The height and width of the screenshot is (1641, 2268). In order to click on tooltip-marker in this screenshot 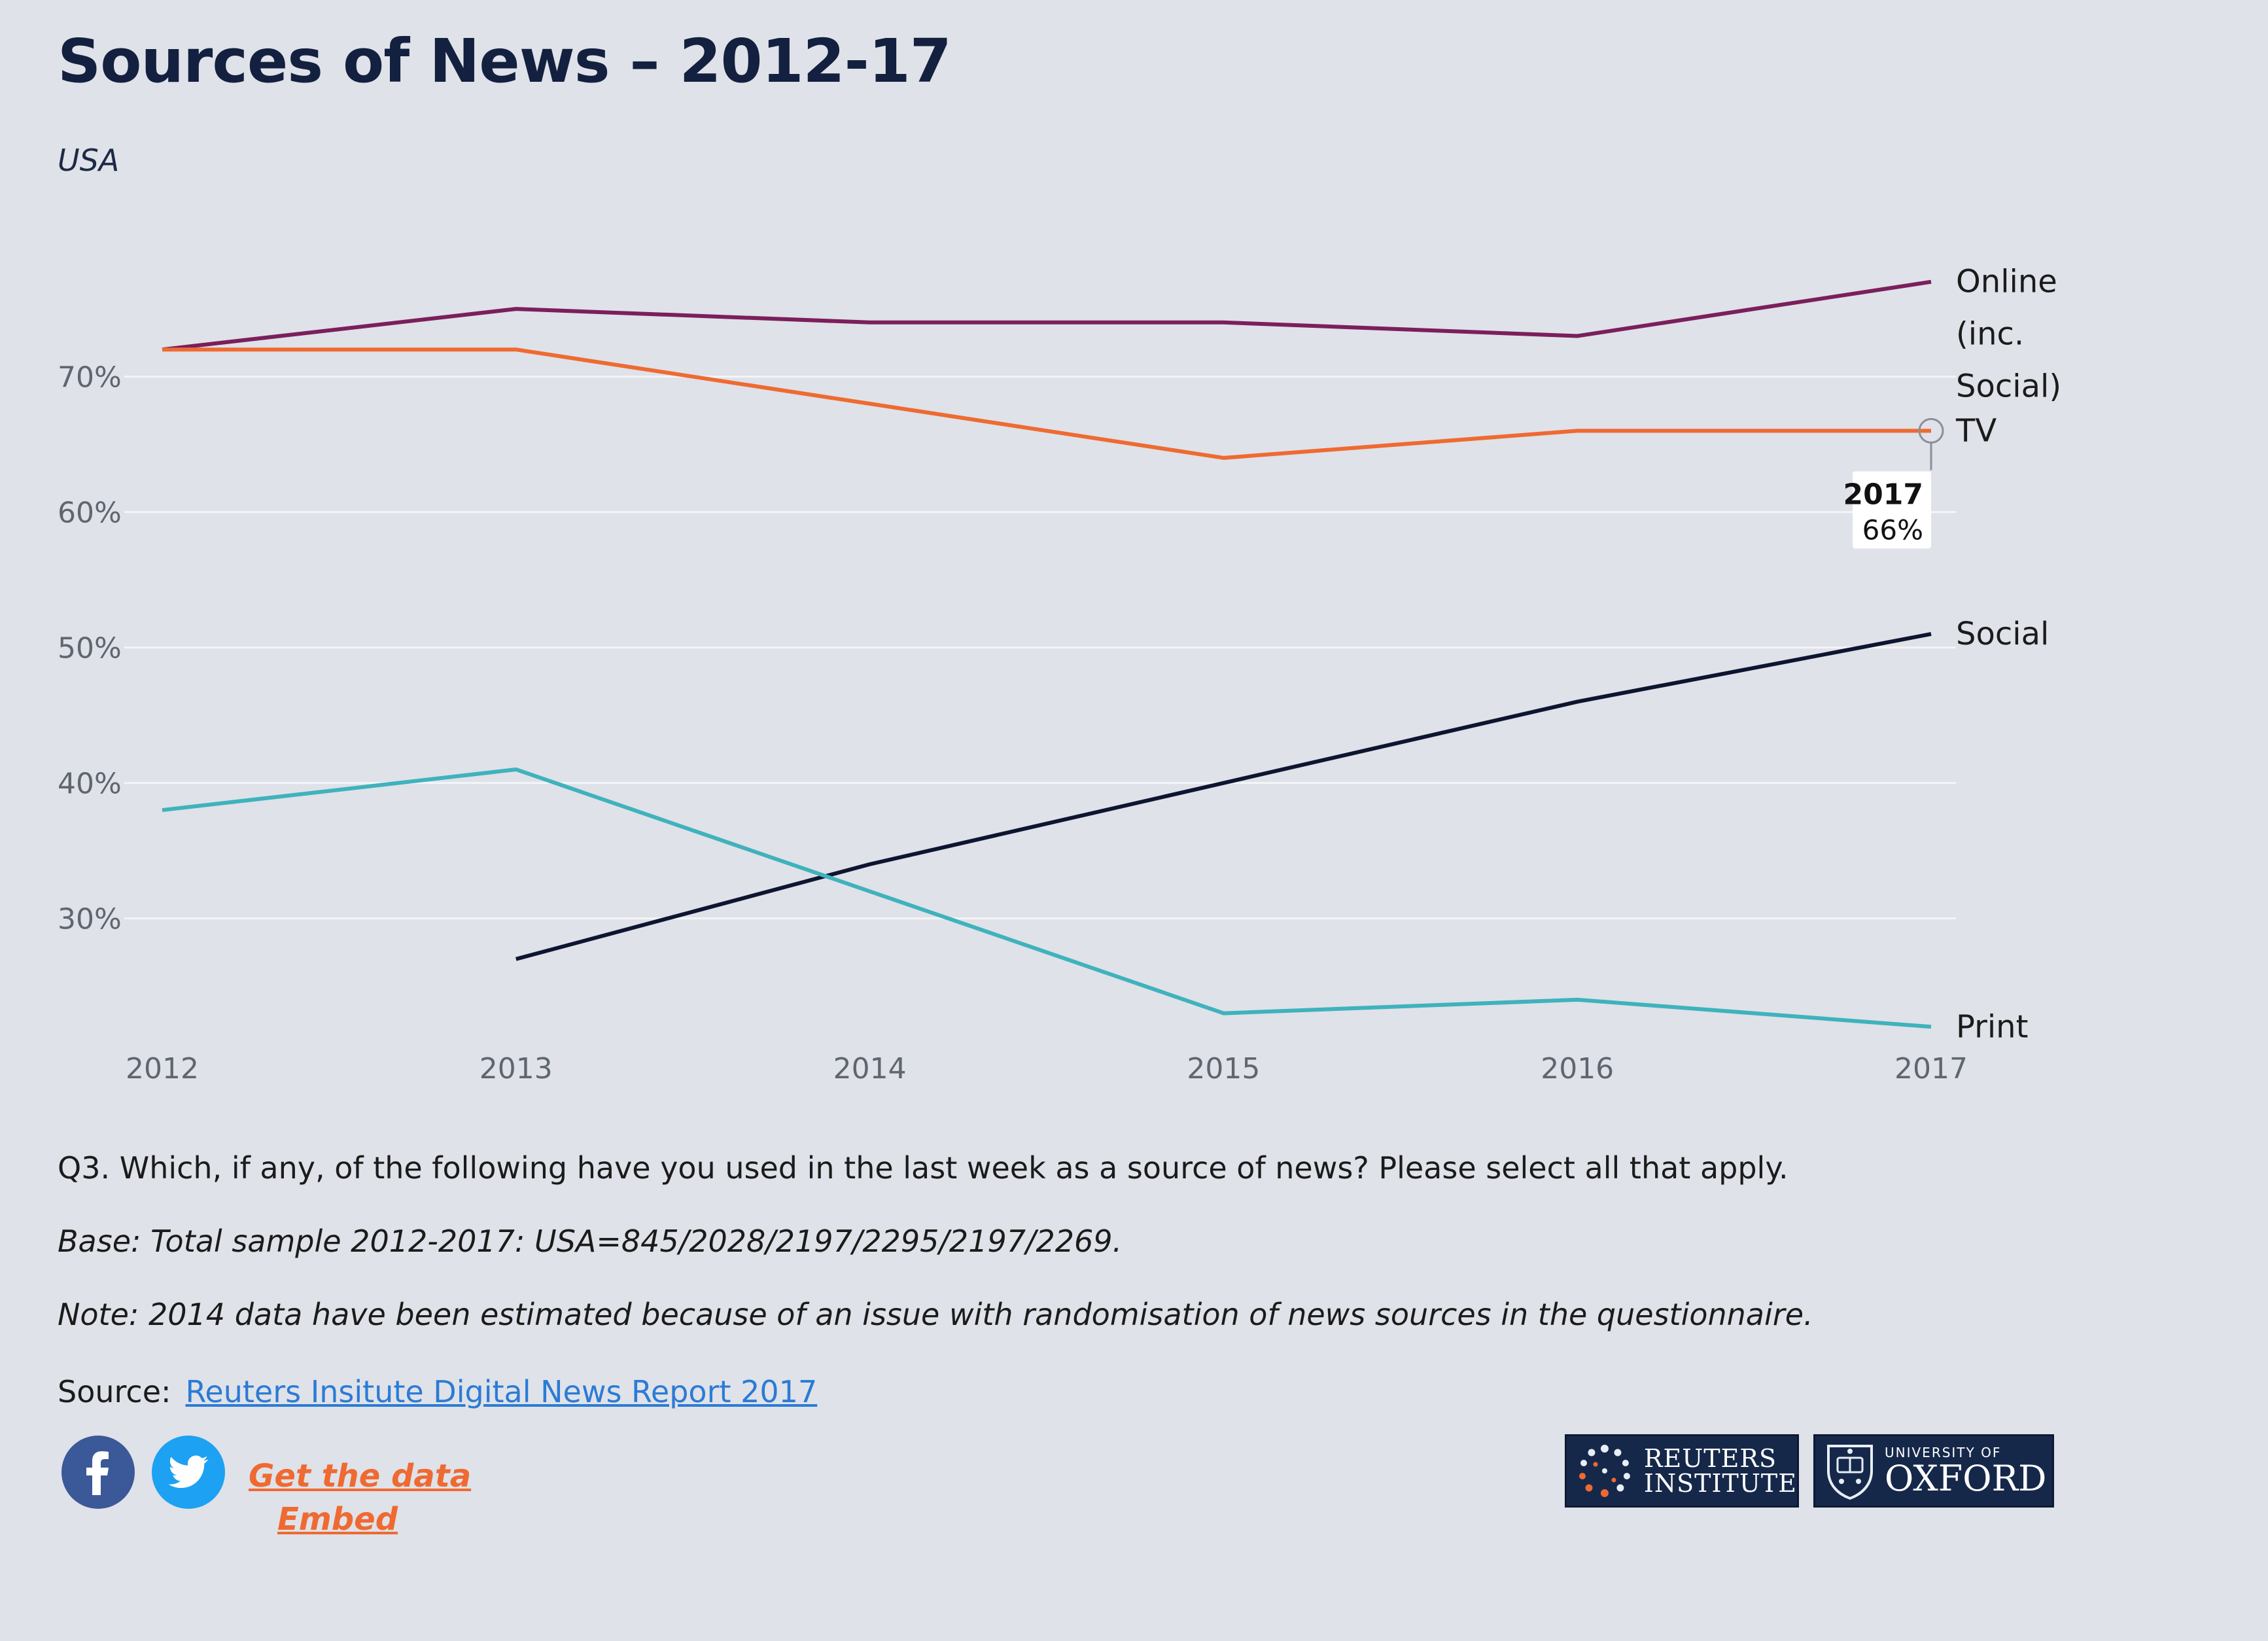, I will do `click(1931, 430)`.